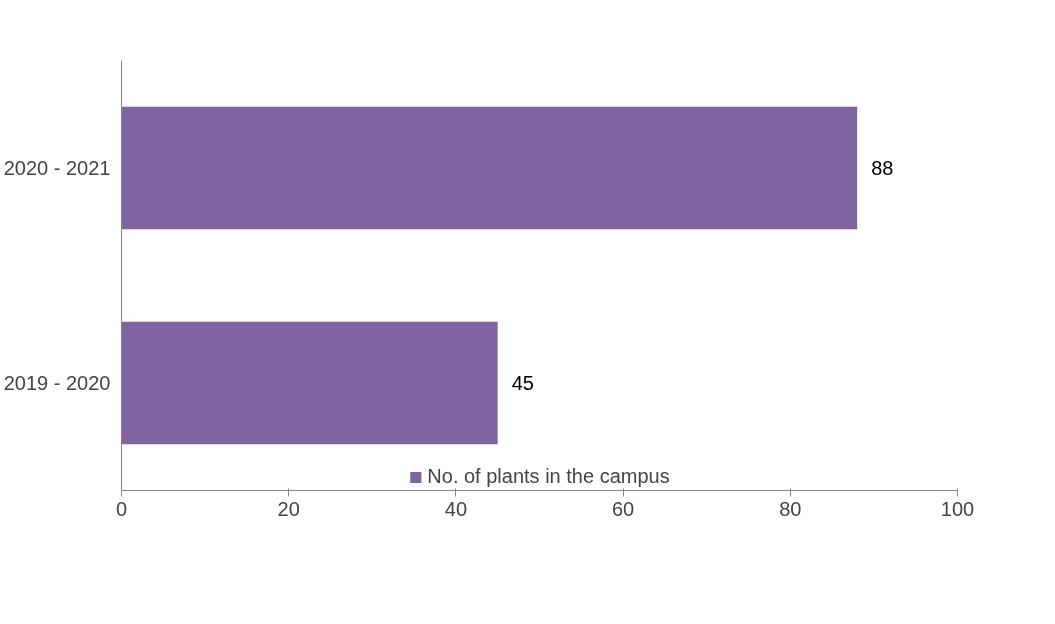 The height and width of the screenshot is (624, 1055). I want to click on x-tick-label: 0, so click(121, 508).